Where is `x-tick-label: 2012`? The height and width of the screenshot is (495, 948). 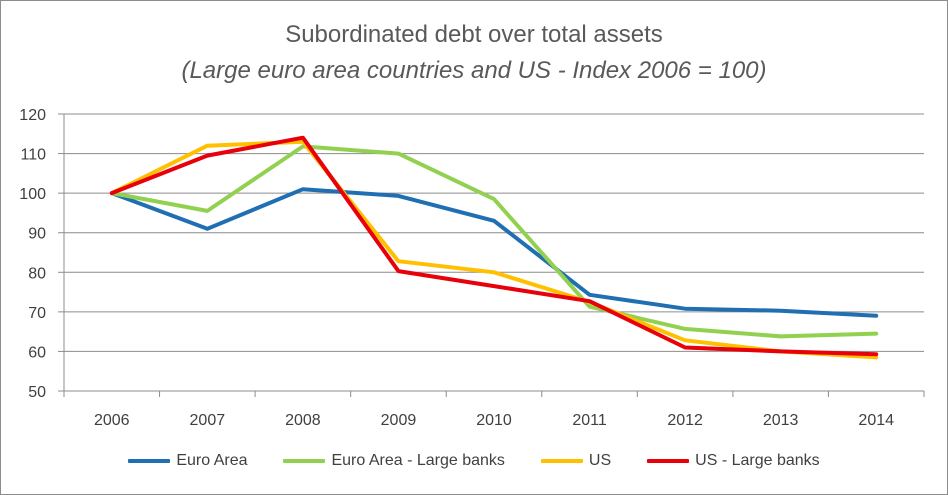
x-tick-label: 2012 is located at coordinates (685, 420).